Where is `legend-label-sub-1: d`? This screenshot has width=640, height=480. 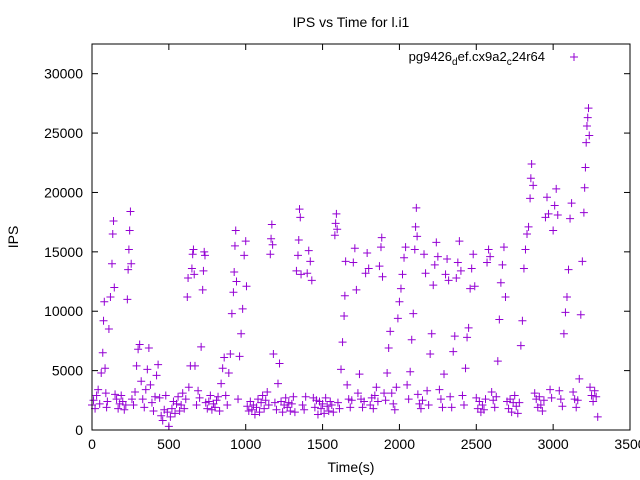 legend-label-sub-1: d is located at coordinates (455, 62).